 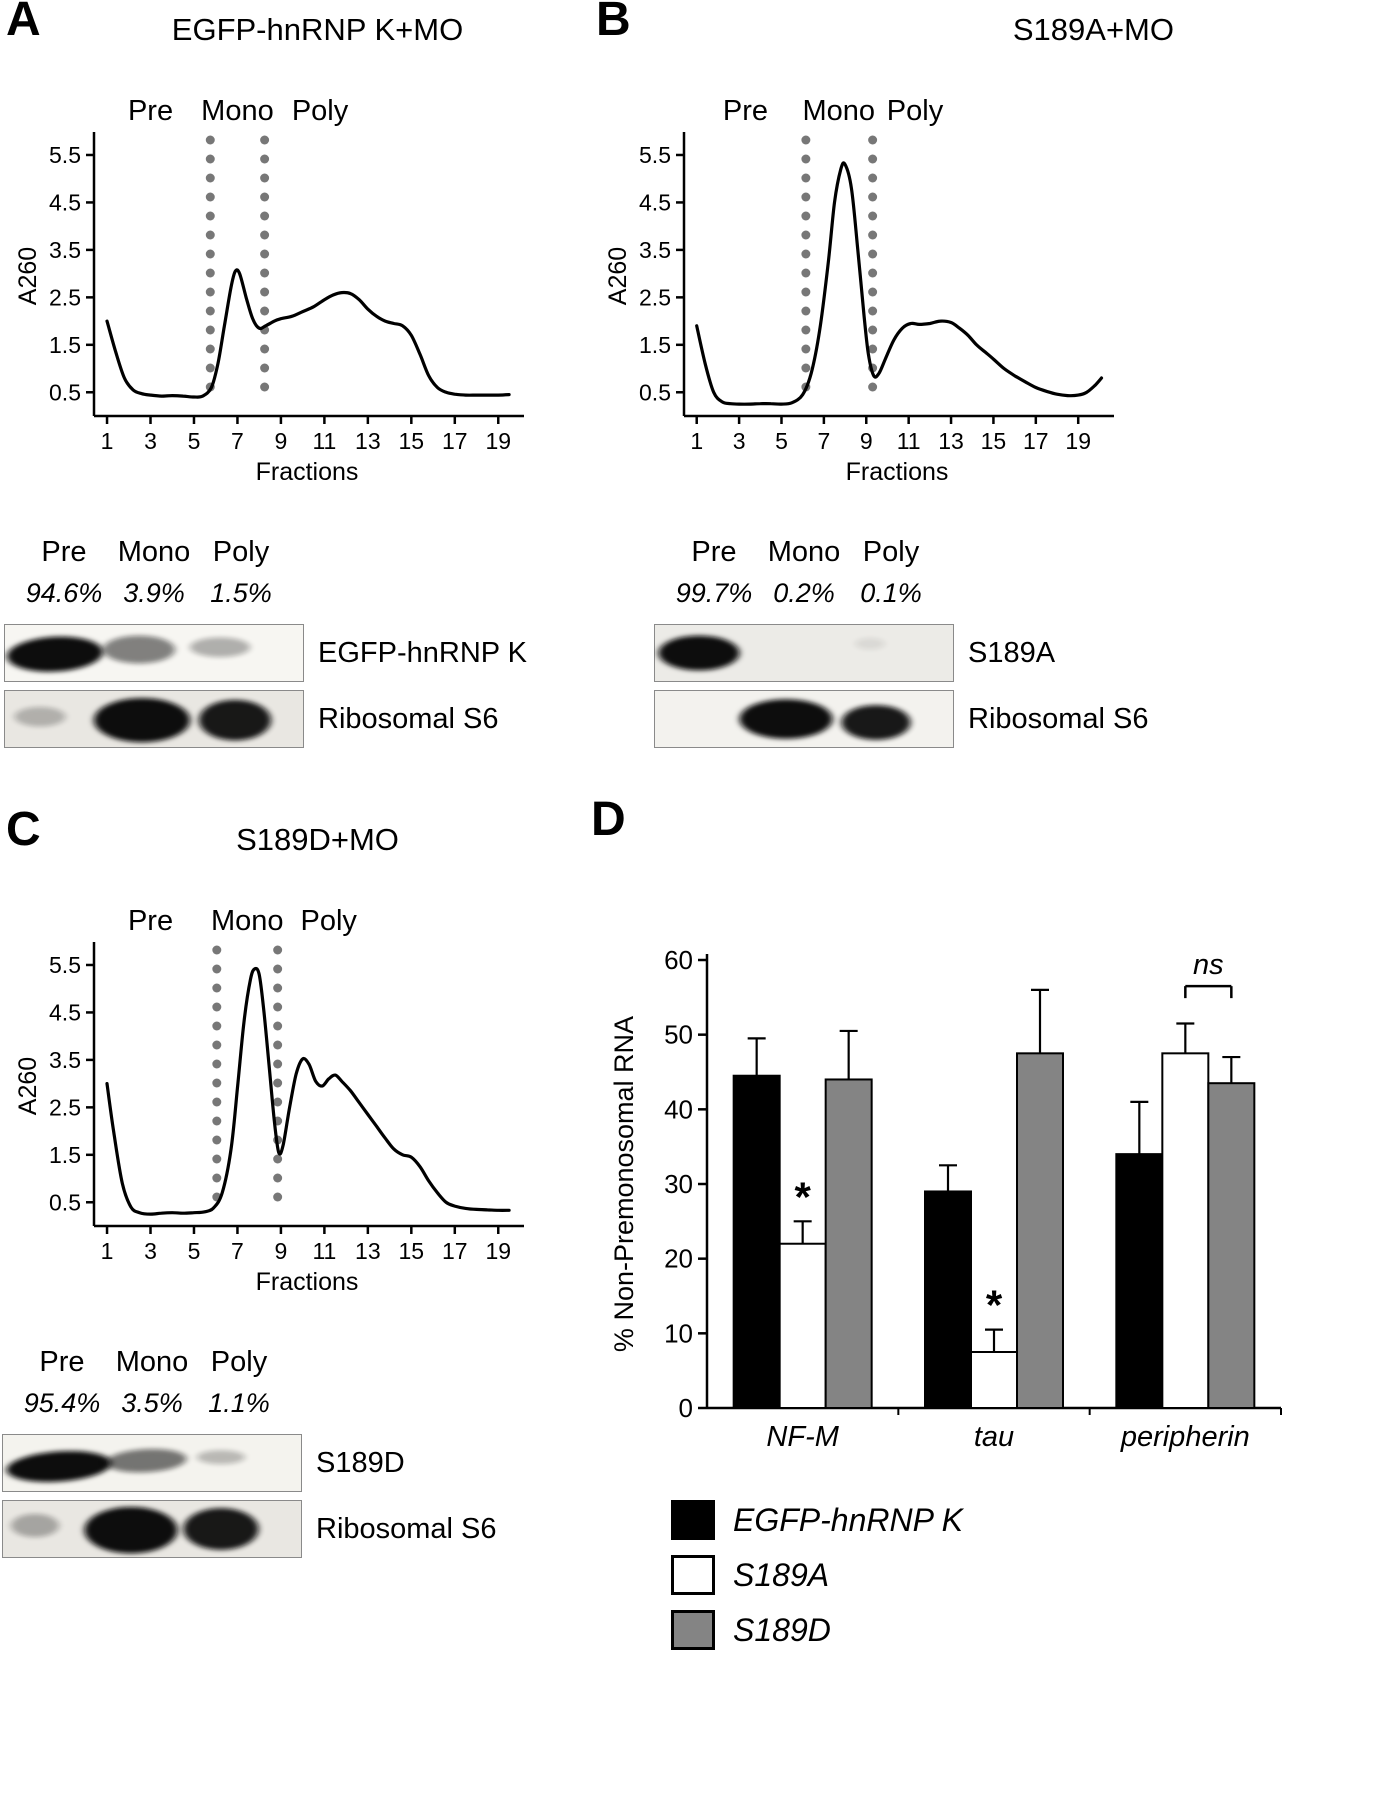 I want to click on svg-text: A260, so click(x=618, y=276).